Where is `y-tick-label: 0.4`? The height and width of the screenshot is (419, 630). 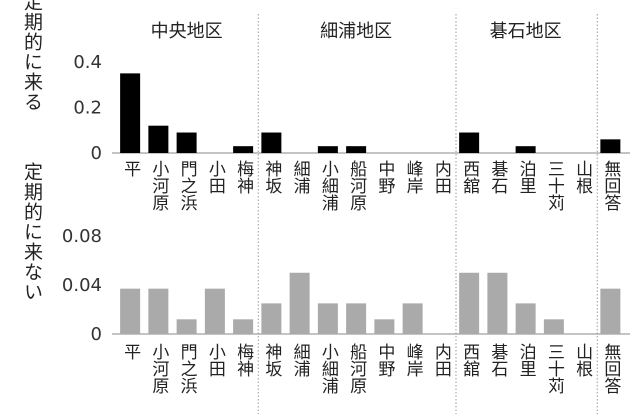
y-tick-label: 0.4 is located at coordinates (87, 62).